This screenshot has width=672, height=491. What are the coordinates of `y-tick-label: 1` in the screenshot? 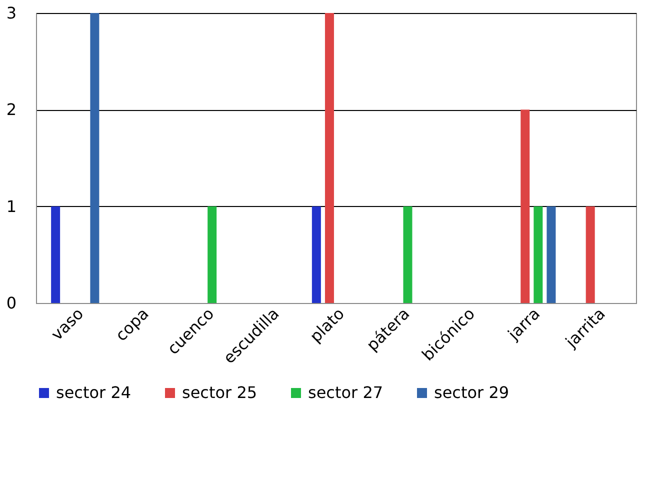 It's located at (11, 206).